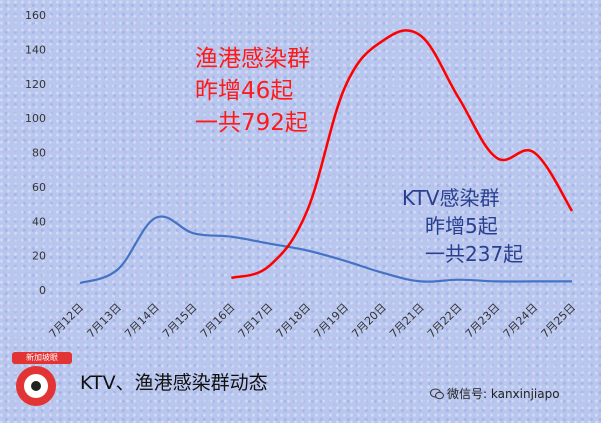 The height and width of the screenshot is (423, 601). What do you see at coordinates (331, 321) in the screenshot?
I see `x-tick-label: 7月19日` at bounding box center [331, 321].